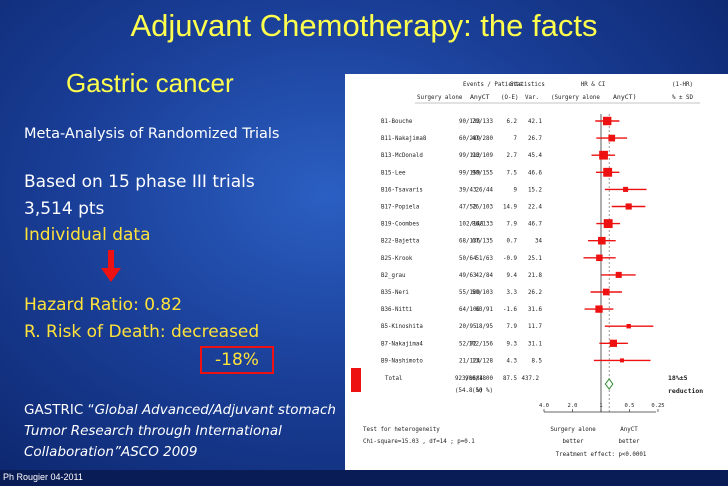 Image resolution: width=728 pixels, height=486 pixels. I want to click on header-anyct: AnyCT, so click(480, 97).